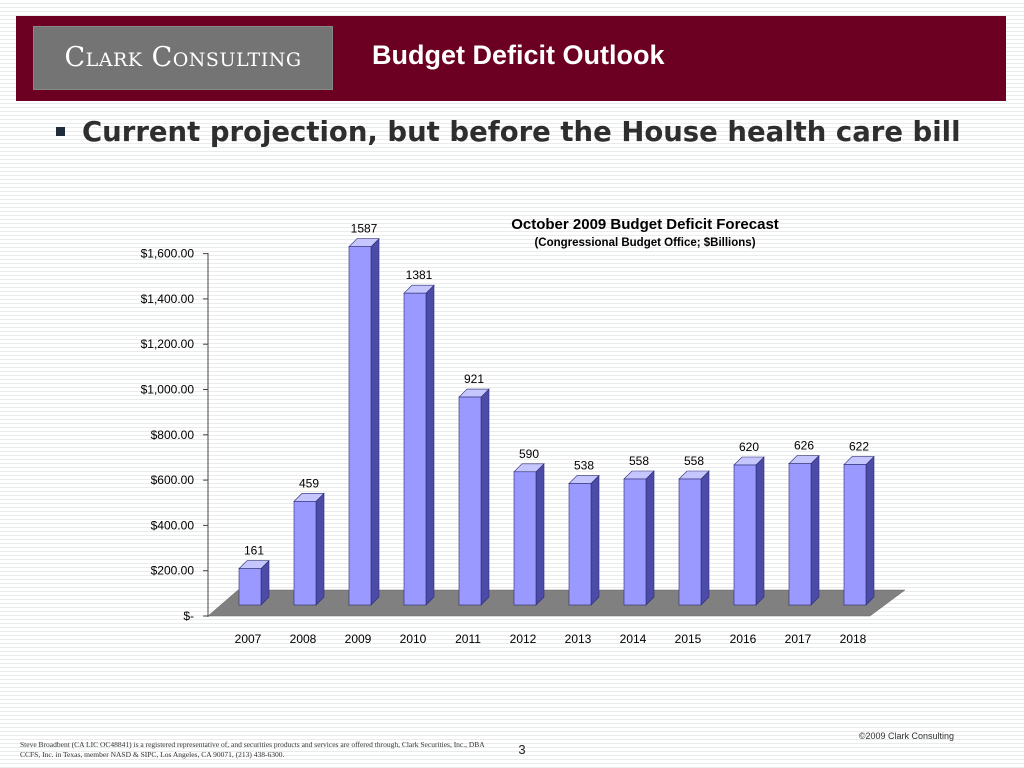  What do you see at coordinates (644, 243) in the screenshot?
I see `chart-subtitle: (Congressional Budget Office; $Billions)` at bounding box center [644, 243].